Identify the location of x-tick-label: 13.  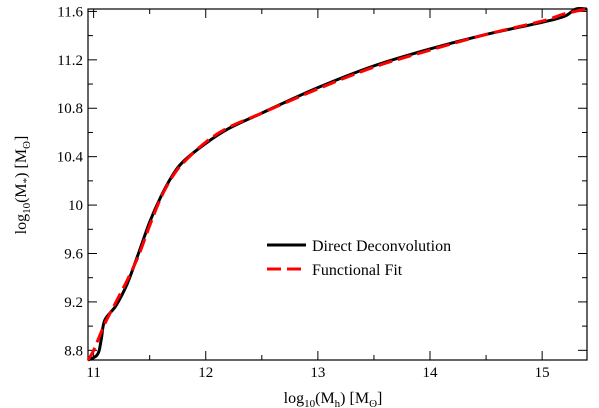
(317, 373).